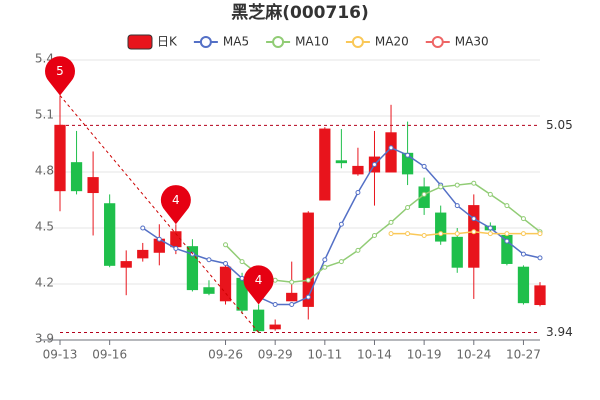  What do you see at coordinates (472, 42) in the screenshot?
I see `legend-label: MA30` at bounding box center [472, 42].